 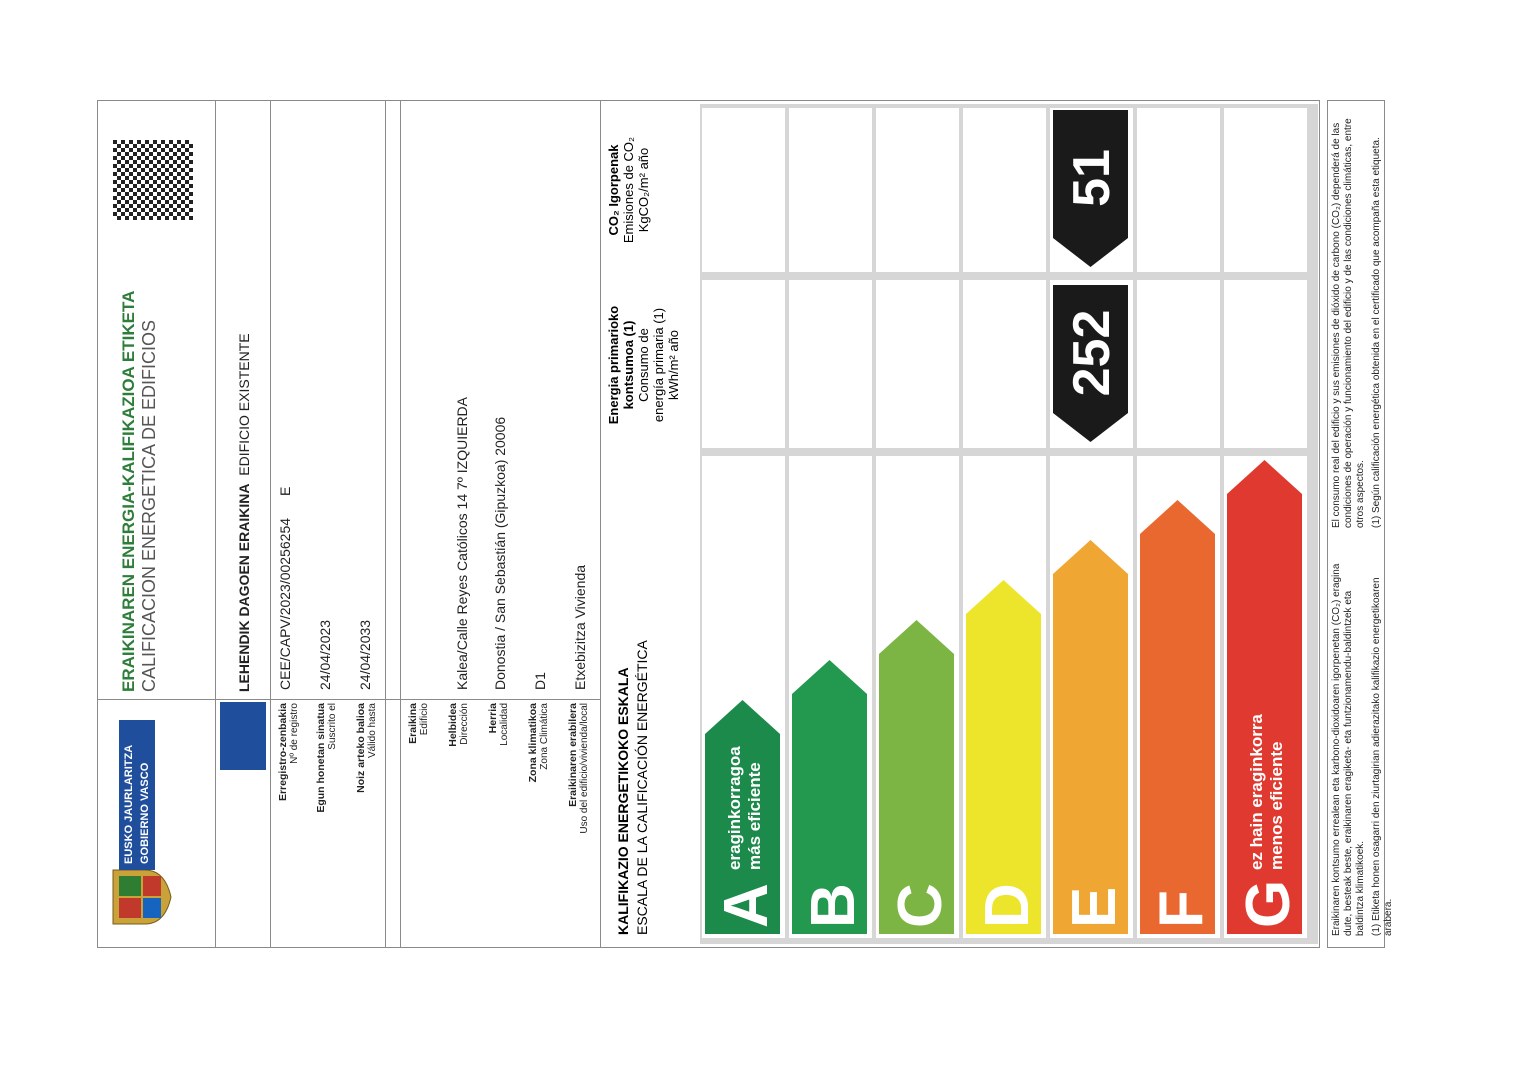 What do you see at coordinates (1276, 806) in the screenshot?
I see `class-label: menos eficiente` at bounding box center [1276, 806].